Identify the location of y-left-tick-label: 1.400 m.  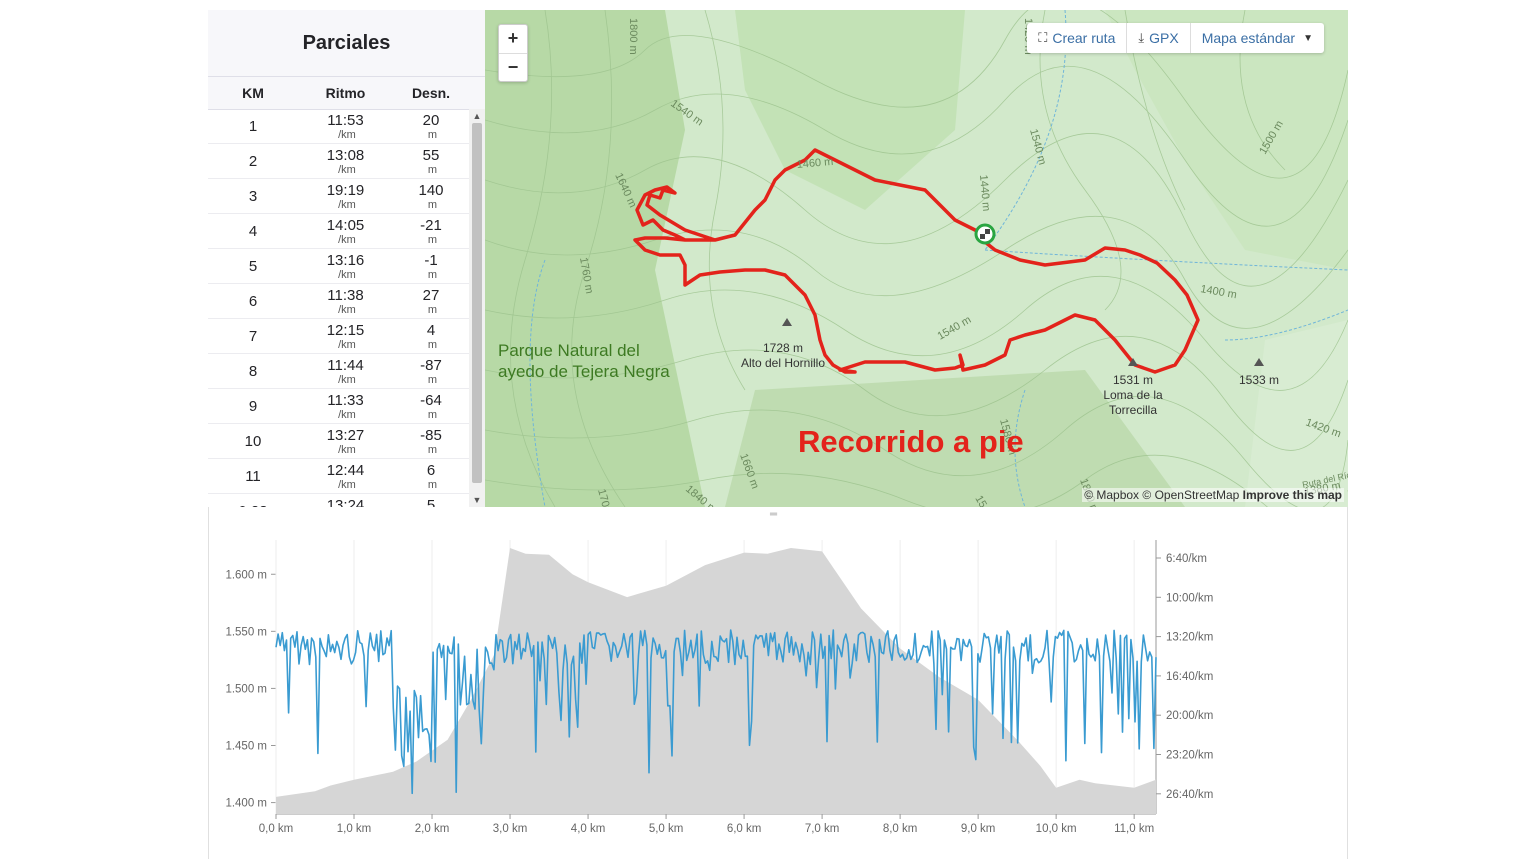
(246, 804).